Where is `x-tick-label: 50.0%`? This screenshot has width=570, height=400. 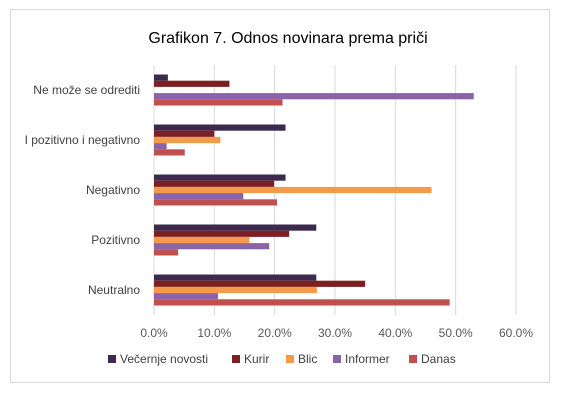 x-tick-label: 50.0% is located at coordinates (456, 333).